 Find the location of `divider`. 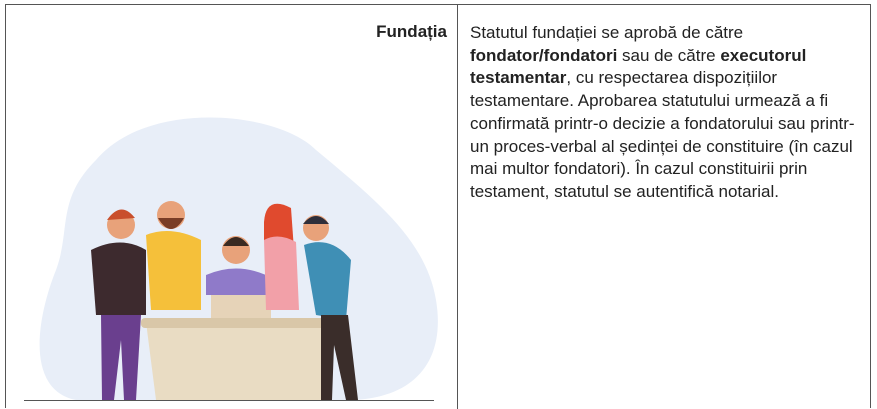

divider is located at coordinates (229, 400).